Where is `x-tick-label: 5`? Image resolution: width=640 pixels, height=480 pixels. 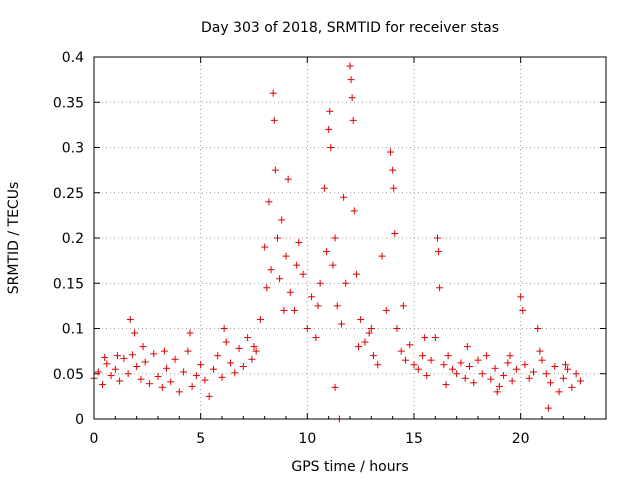 x-tick-label: 5 is located at coordinates (200, 439).